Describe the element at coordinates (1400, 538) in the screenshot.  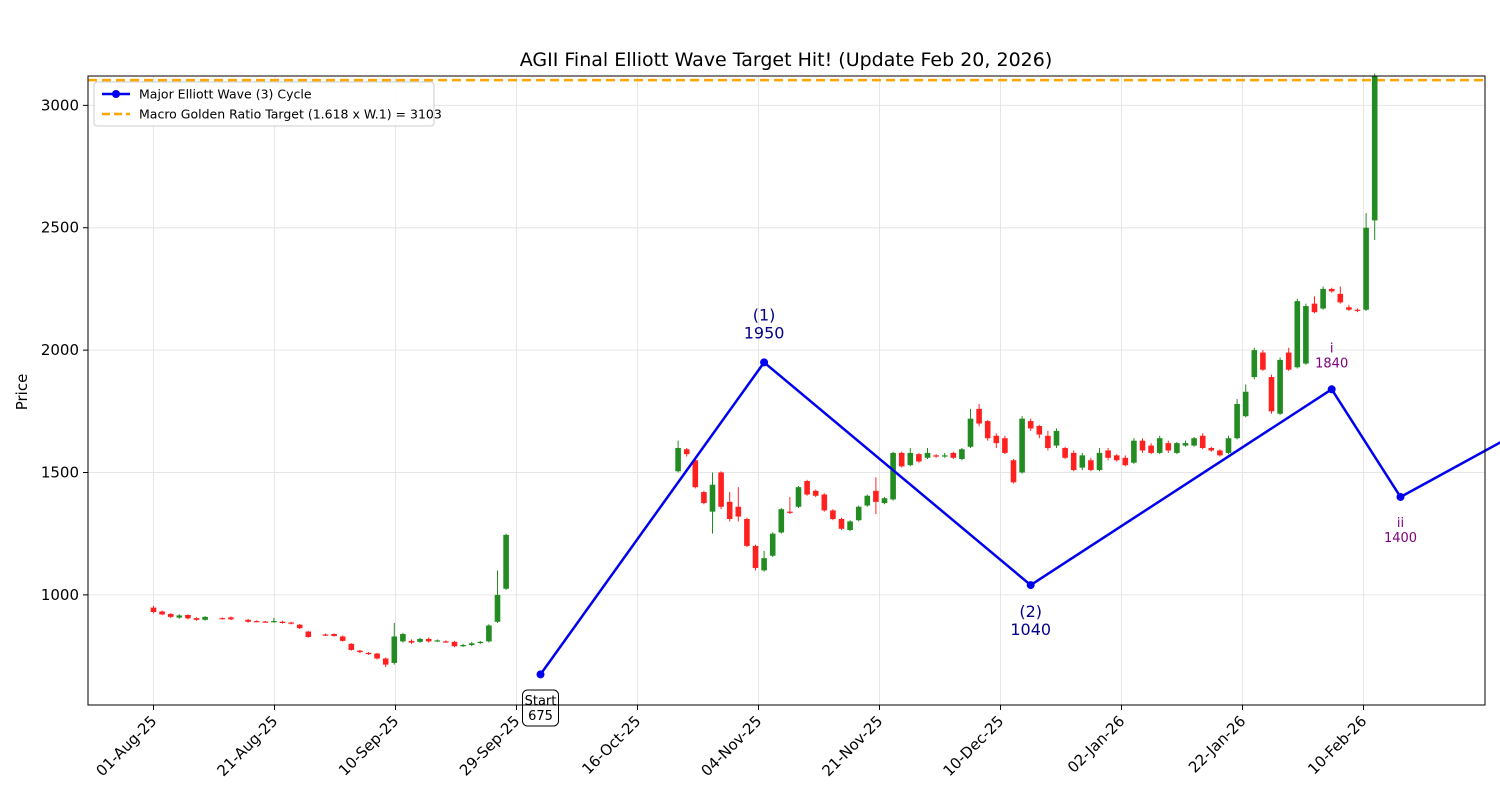
I see `wave-label-value: 1400` at that location.